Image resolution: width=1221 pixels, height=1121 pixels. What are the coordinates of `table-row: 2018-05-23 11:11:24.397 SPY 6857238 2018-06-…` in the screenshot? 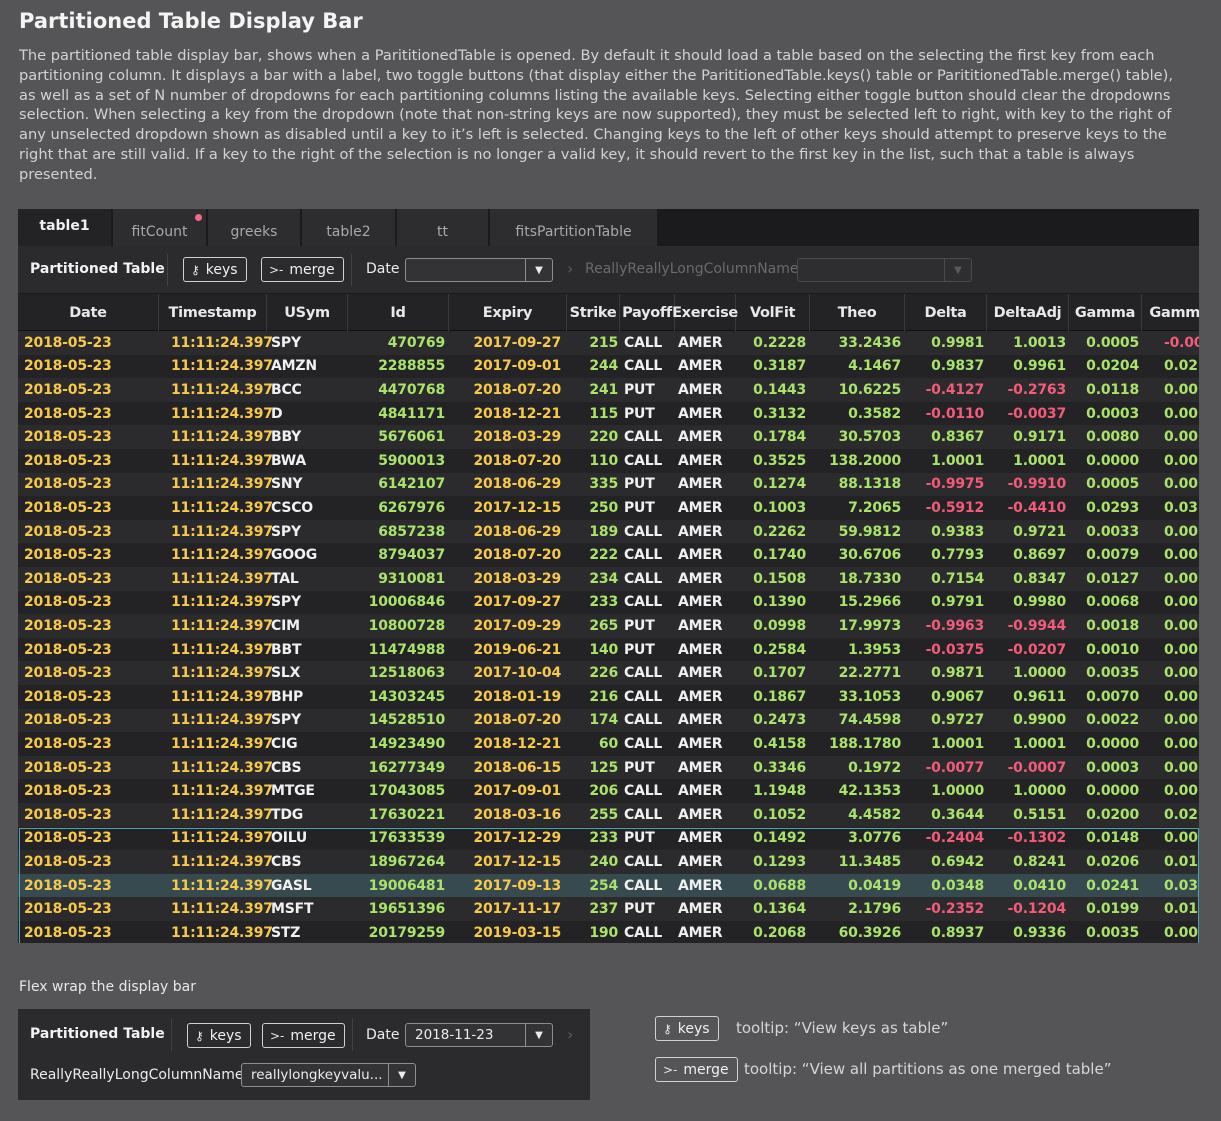 It's located at (608, 531).